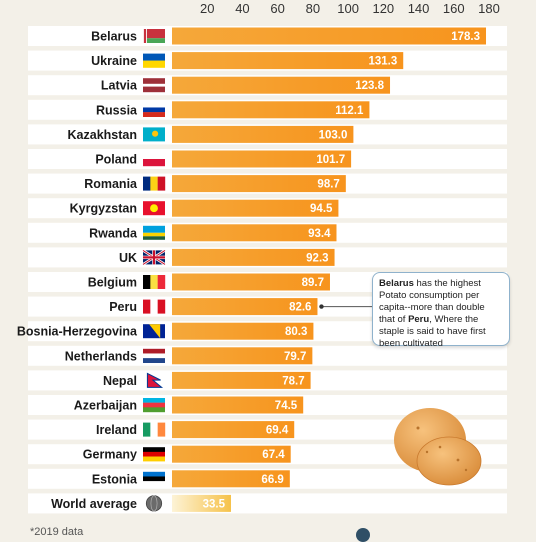 The image size is (536, 542). Describe the element at coordinates (319, 234) in the screenshot. I see `value-label: 93.4` at that location.